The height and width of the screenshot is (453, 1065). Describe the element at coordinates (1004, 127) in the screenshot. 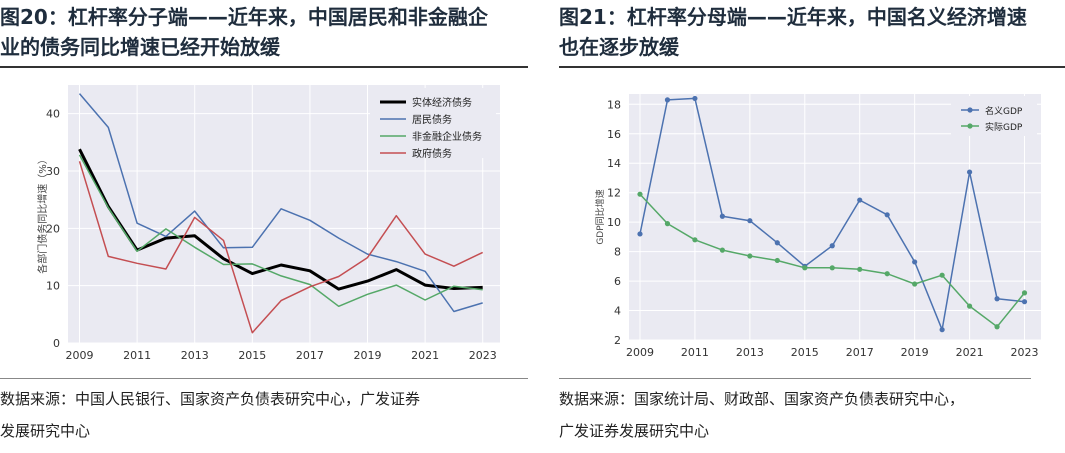

I see `legend-label: 实际GDP` at that location.